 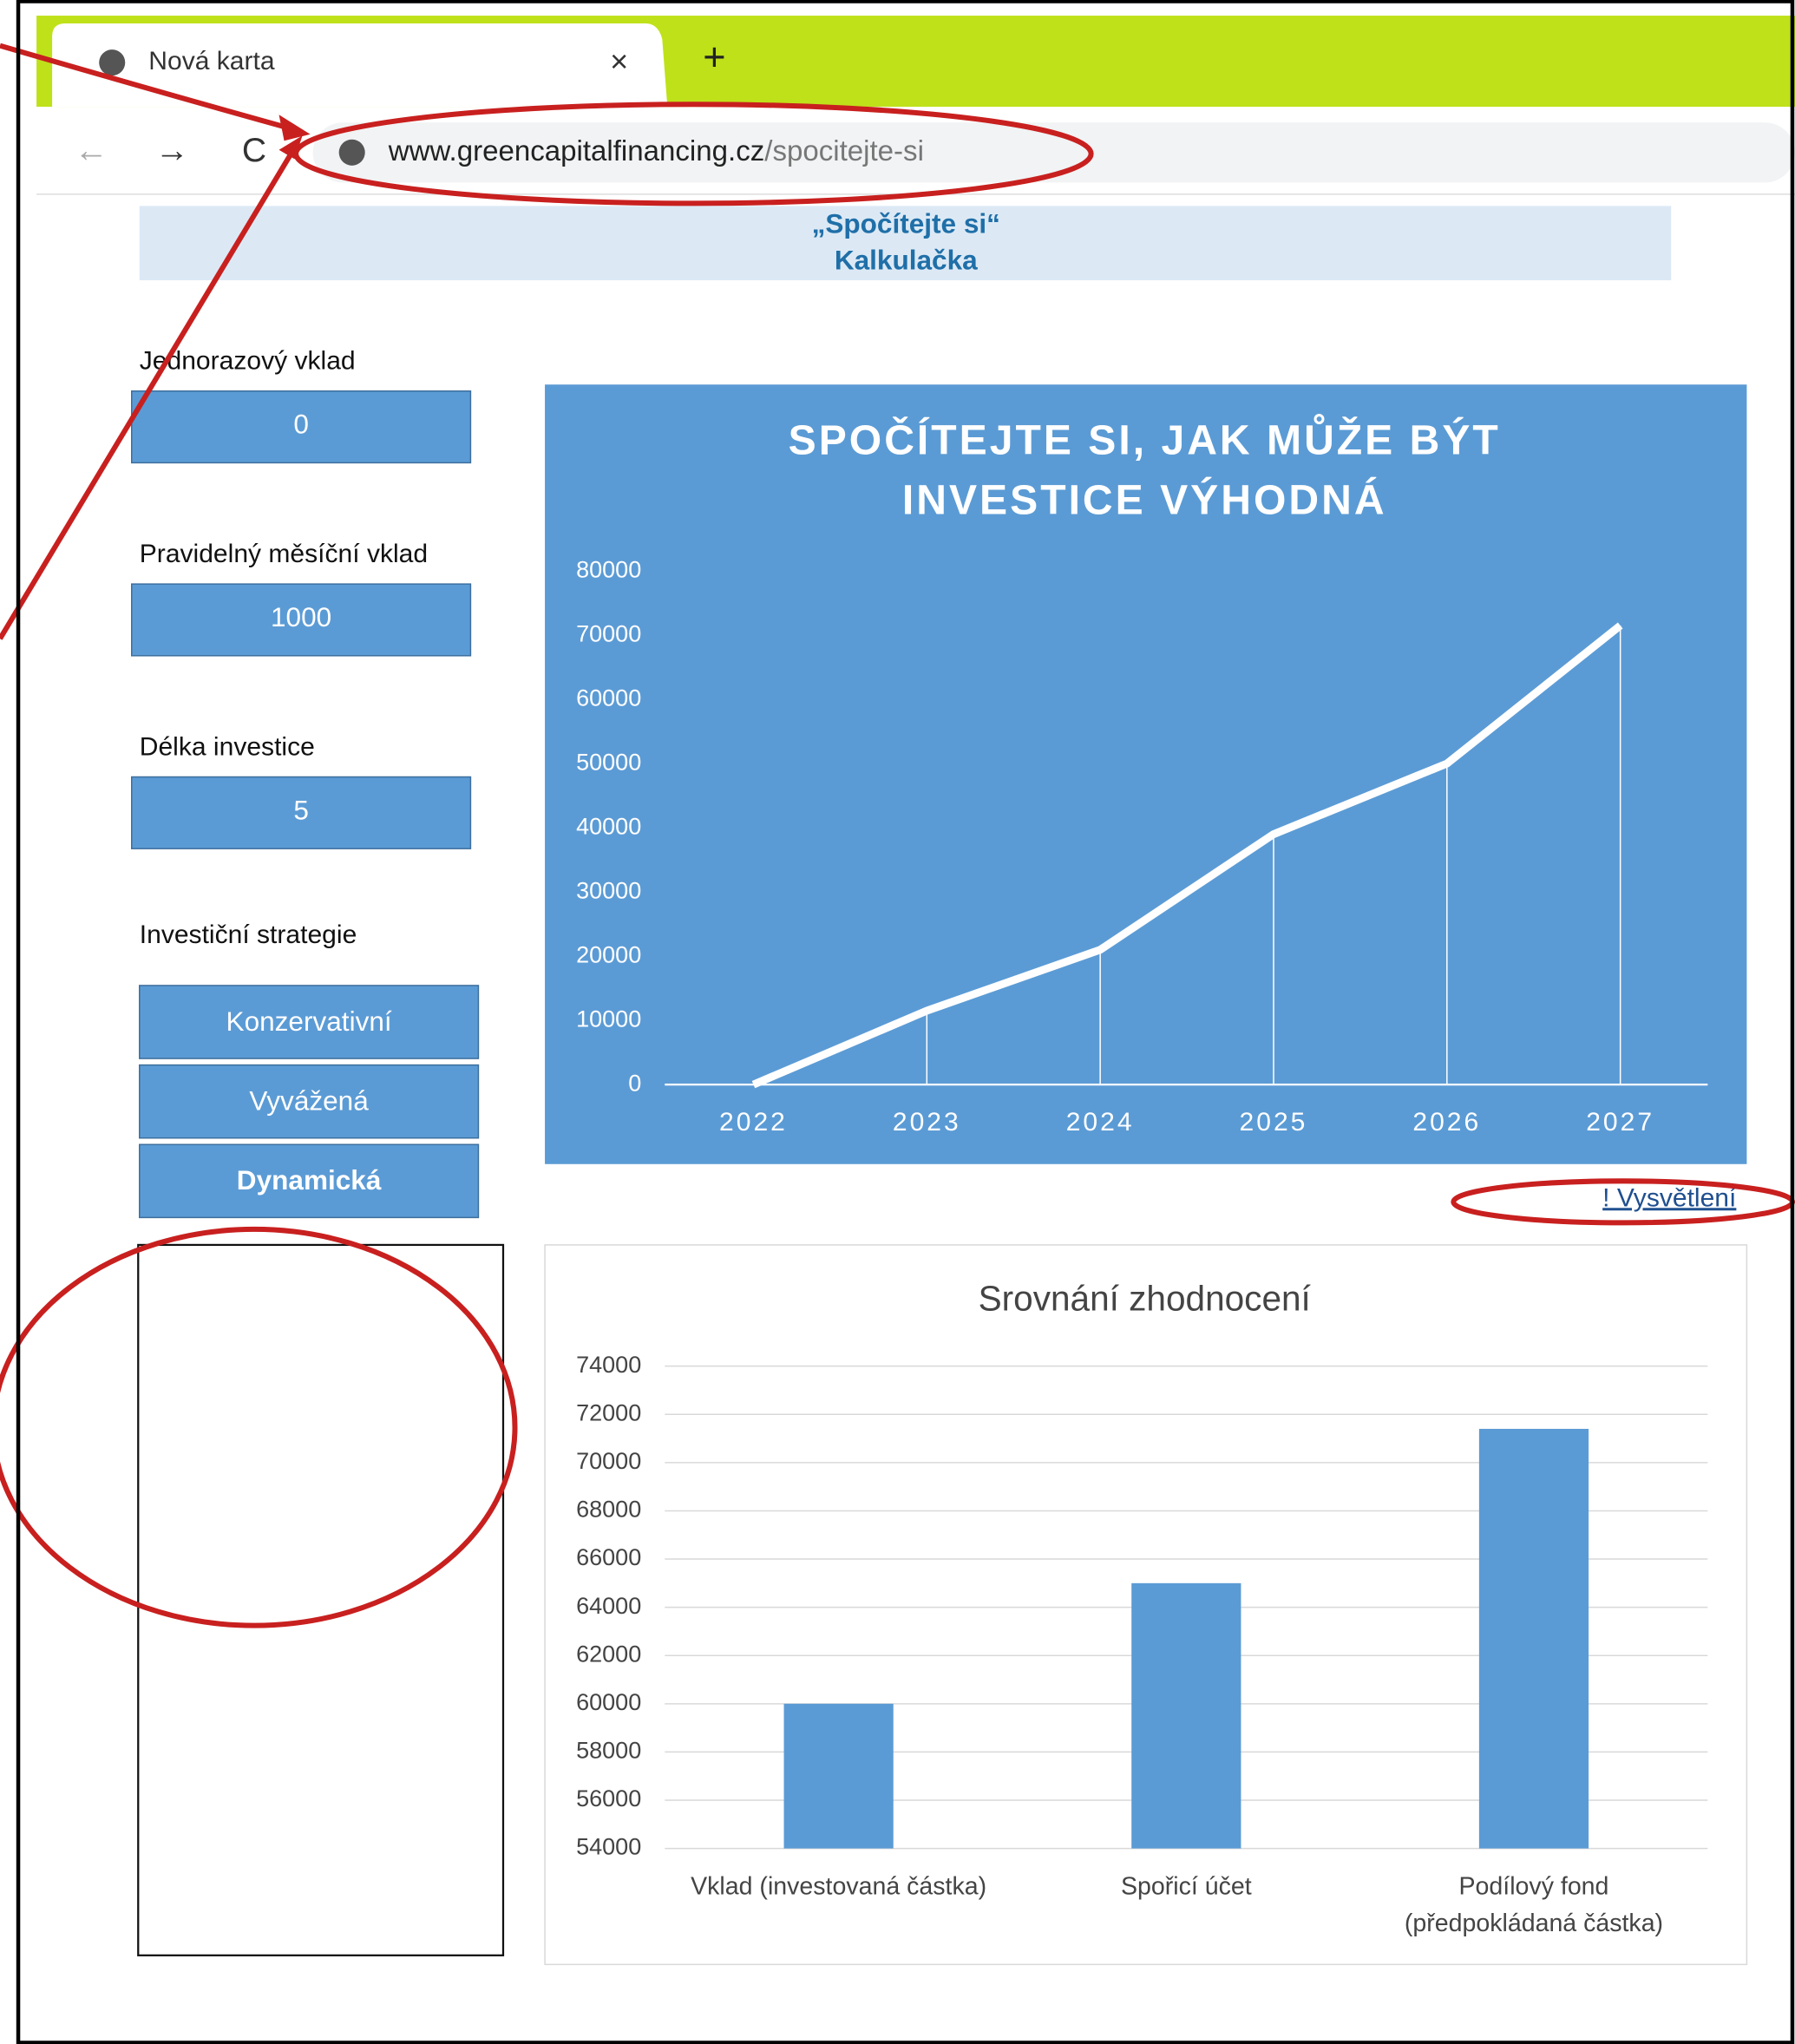 What do you see at coordinates (172, 151) in the screenshot?
I see `forward: →` at bounding box center [172, 151].